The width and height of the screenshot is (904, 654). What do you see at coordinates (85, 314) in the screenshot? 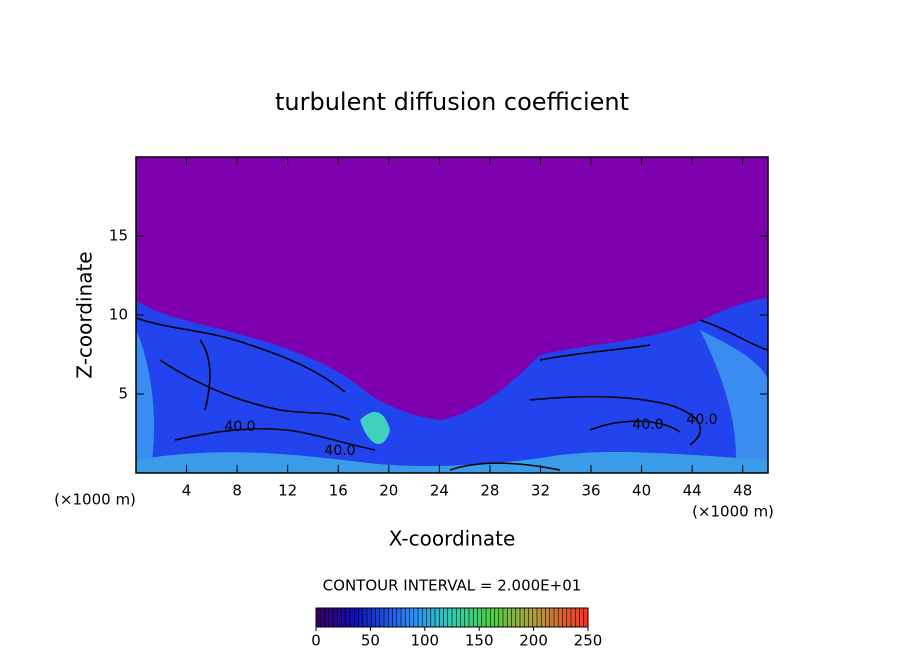
I see `y-axis-label: Z-coordinate` at bounding box center [85, 314].